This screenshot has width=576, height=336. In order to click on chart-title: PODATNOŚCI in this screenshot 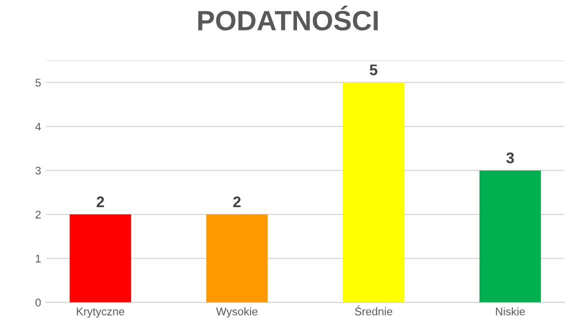, I will do `click(288, 18)`.